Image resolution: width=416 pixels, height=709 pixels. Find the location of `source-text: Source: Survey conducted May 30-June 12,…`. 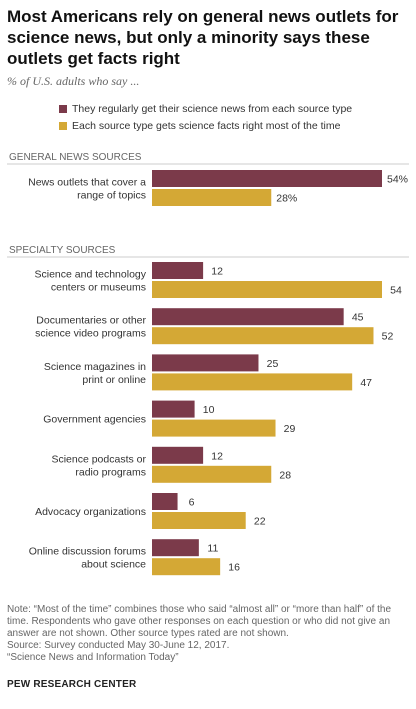

source-text: Source: Survey conducted May 30-June 12,… is located at coordinates (118, 645).